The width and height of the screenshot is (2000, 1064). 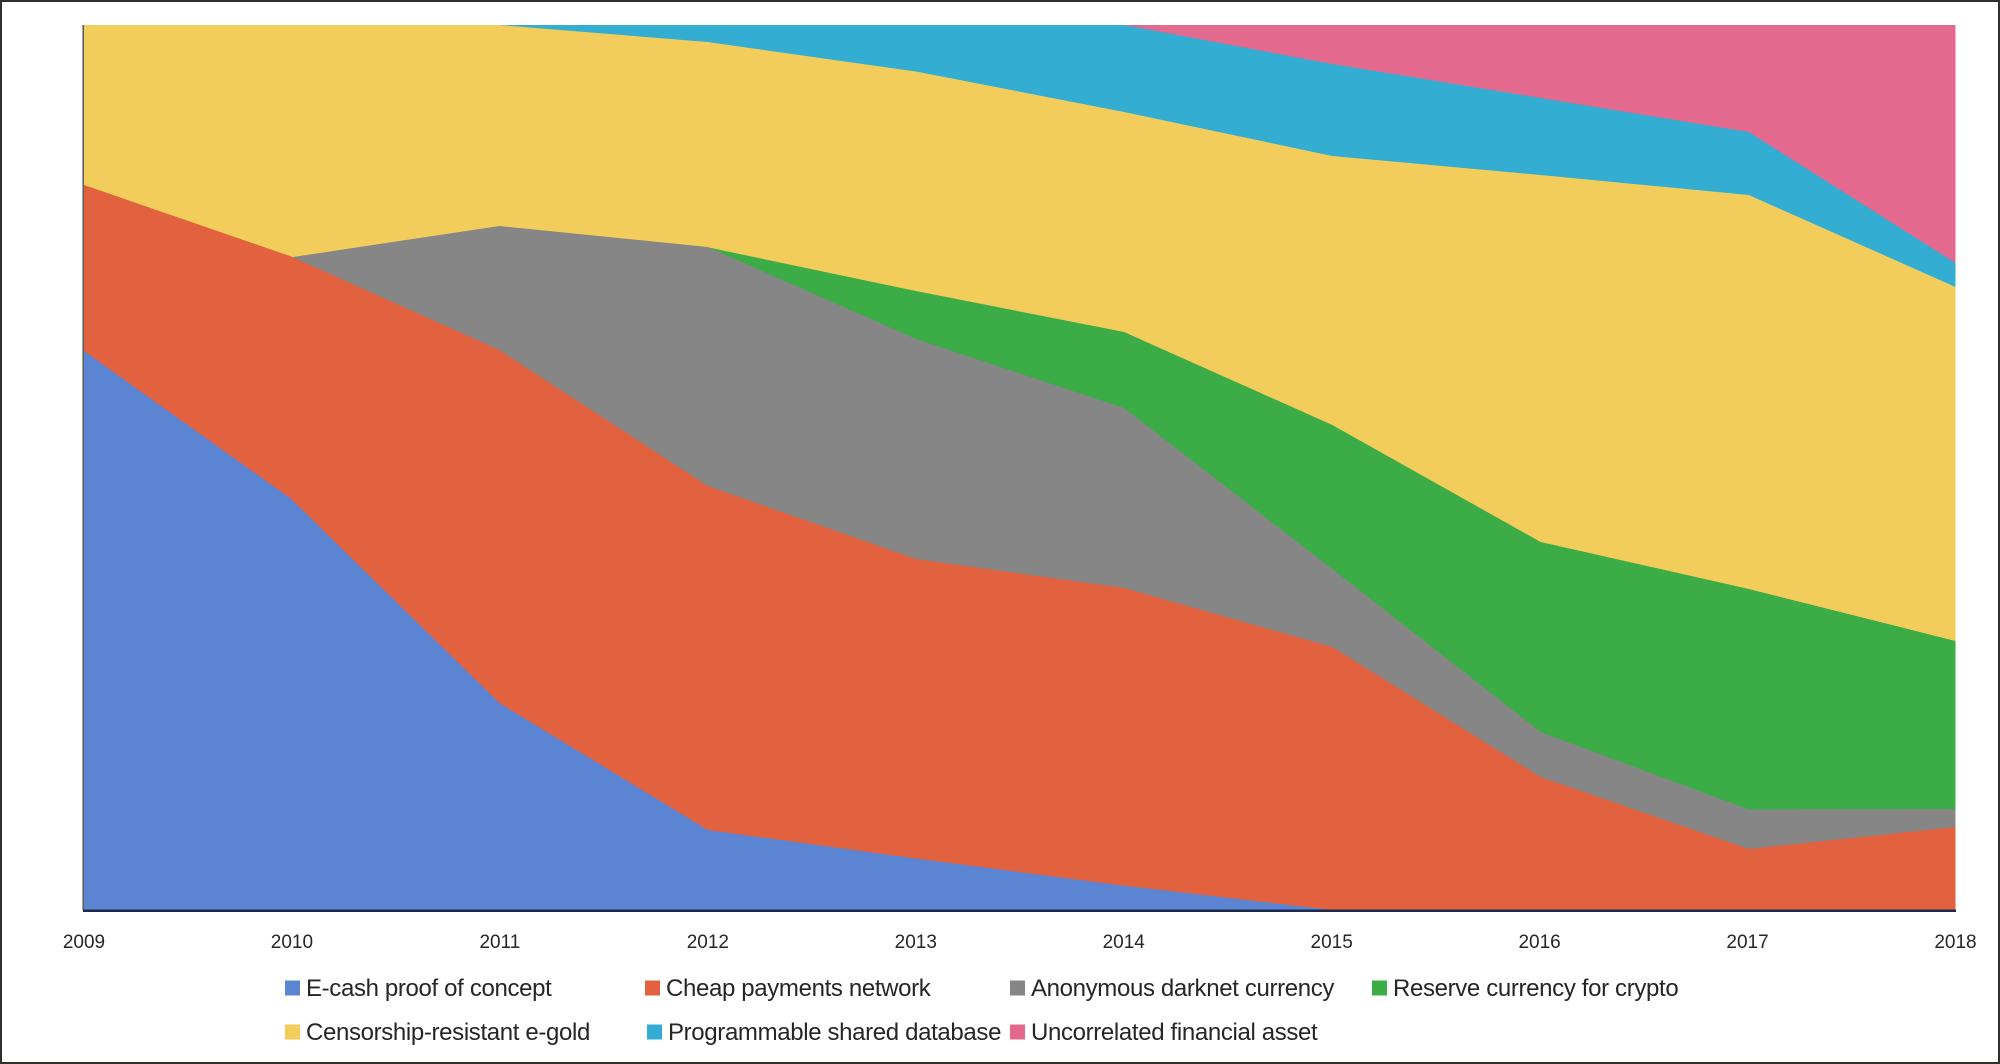 What do you see at coordinates (499, 942) in the screenshot?
I see `svg-text: 2011` at bounding box center [499, 942].